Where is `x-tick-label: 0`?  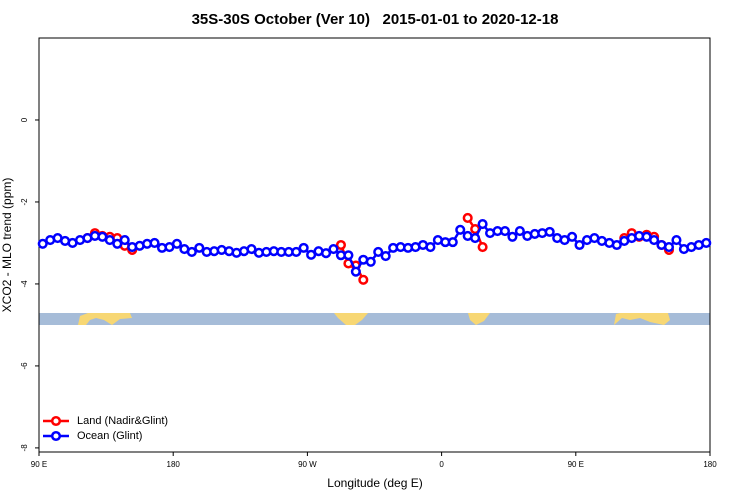 x-tick-label: 0 is located at coordinates (441, 464).